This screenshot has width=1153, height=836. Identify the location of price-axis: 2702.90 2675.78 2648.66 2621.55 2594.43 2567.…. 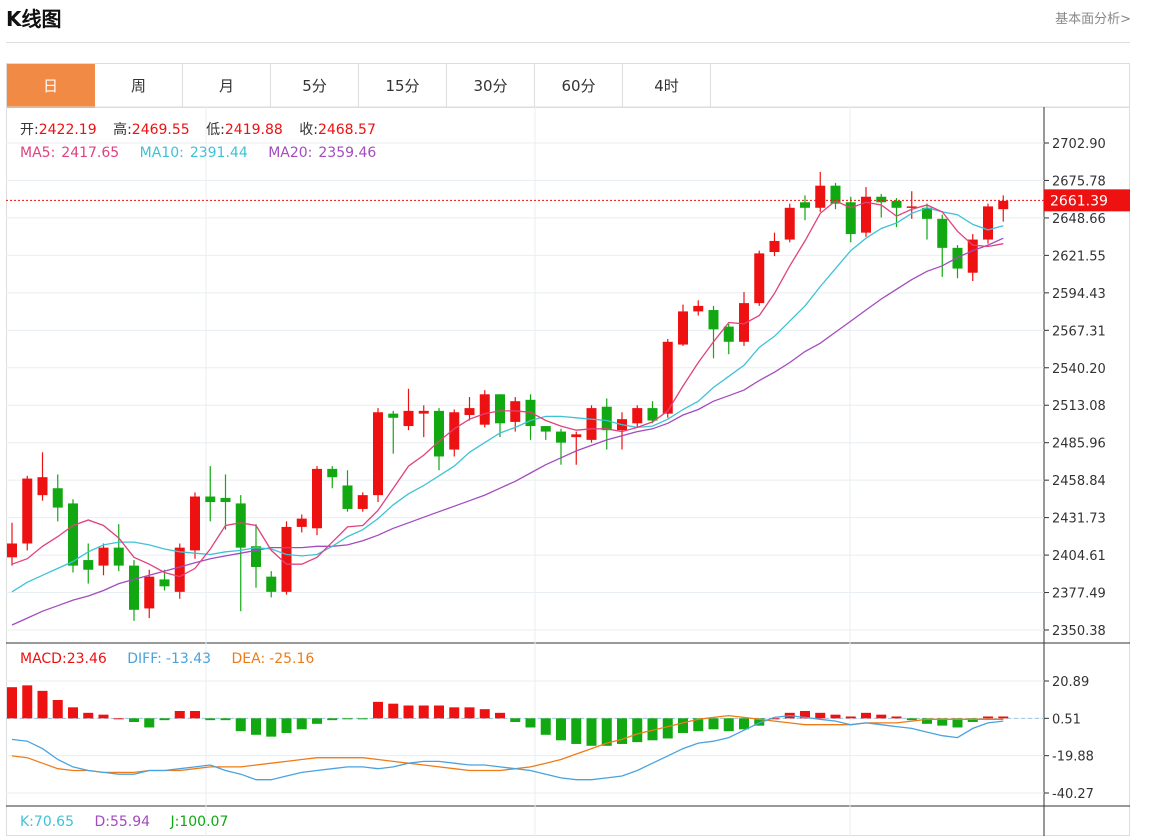
(1075, 388).